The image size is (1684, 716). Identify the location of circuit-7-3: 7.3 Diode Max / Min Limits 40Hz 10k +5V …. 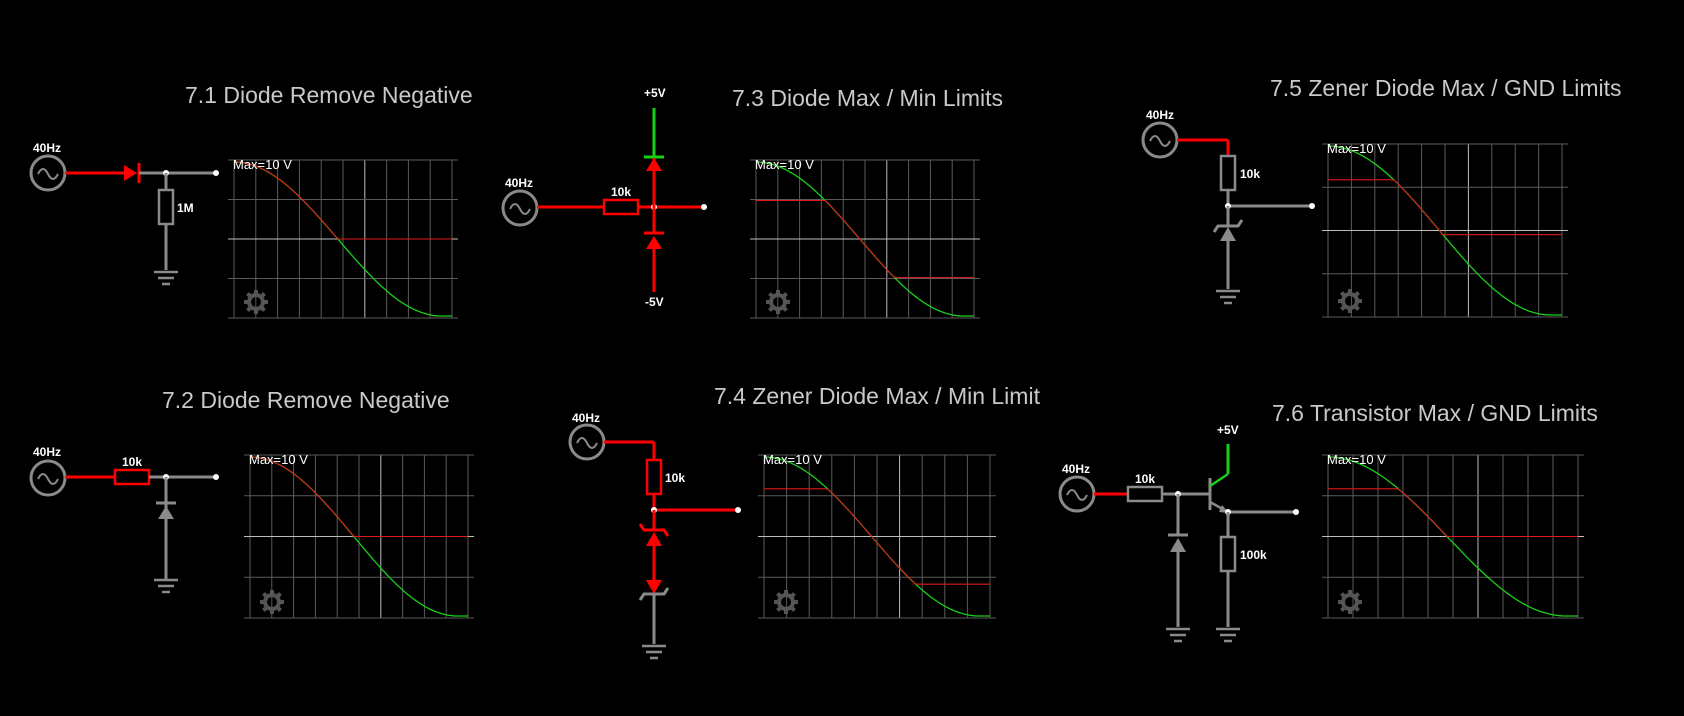
(752, 202).